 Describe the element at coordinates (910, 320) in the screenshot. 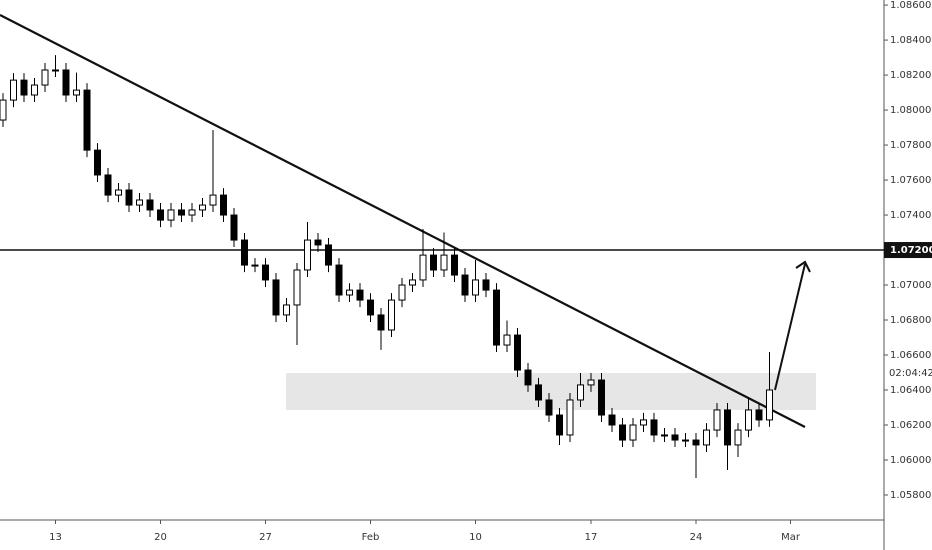

I see `y-tick-label: 1.06800` at that location.